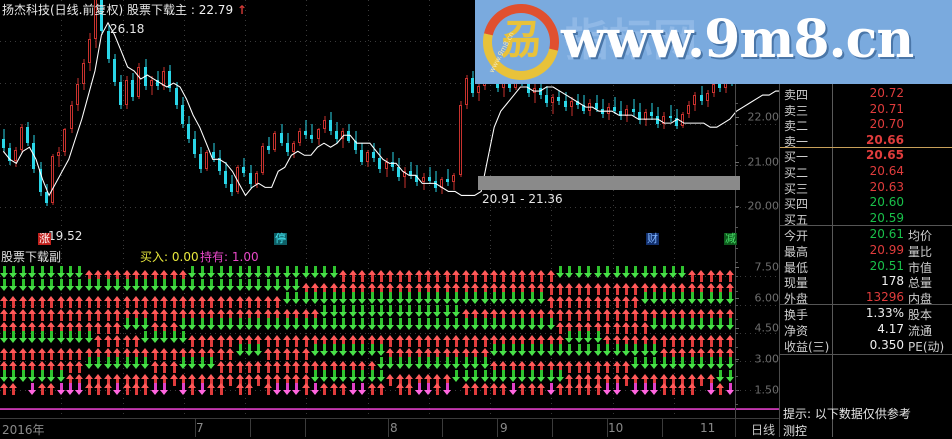 This screenshot has width=952, height=439. What do you see at coordinates (796, 126) in the screenshot?
I see `quote-row-label: 卖二` at bounding box center [796, 126].